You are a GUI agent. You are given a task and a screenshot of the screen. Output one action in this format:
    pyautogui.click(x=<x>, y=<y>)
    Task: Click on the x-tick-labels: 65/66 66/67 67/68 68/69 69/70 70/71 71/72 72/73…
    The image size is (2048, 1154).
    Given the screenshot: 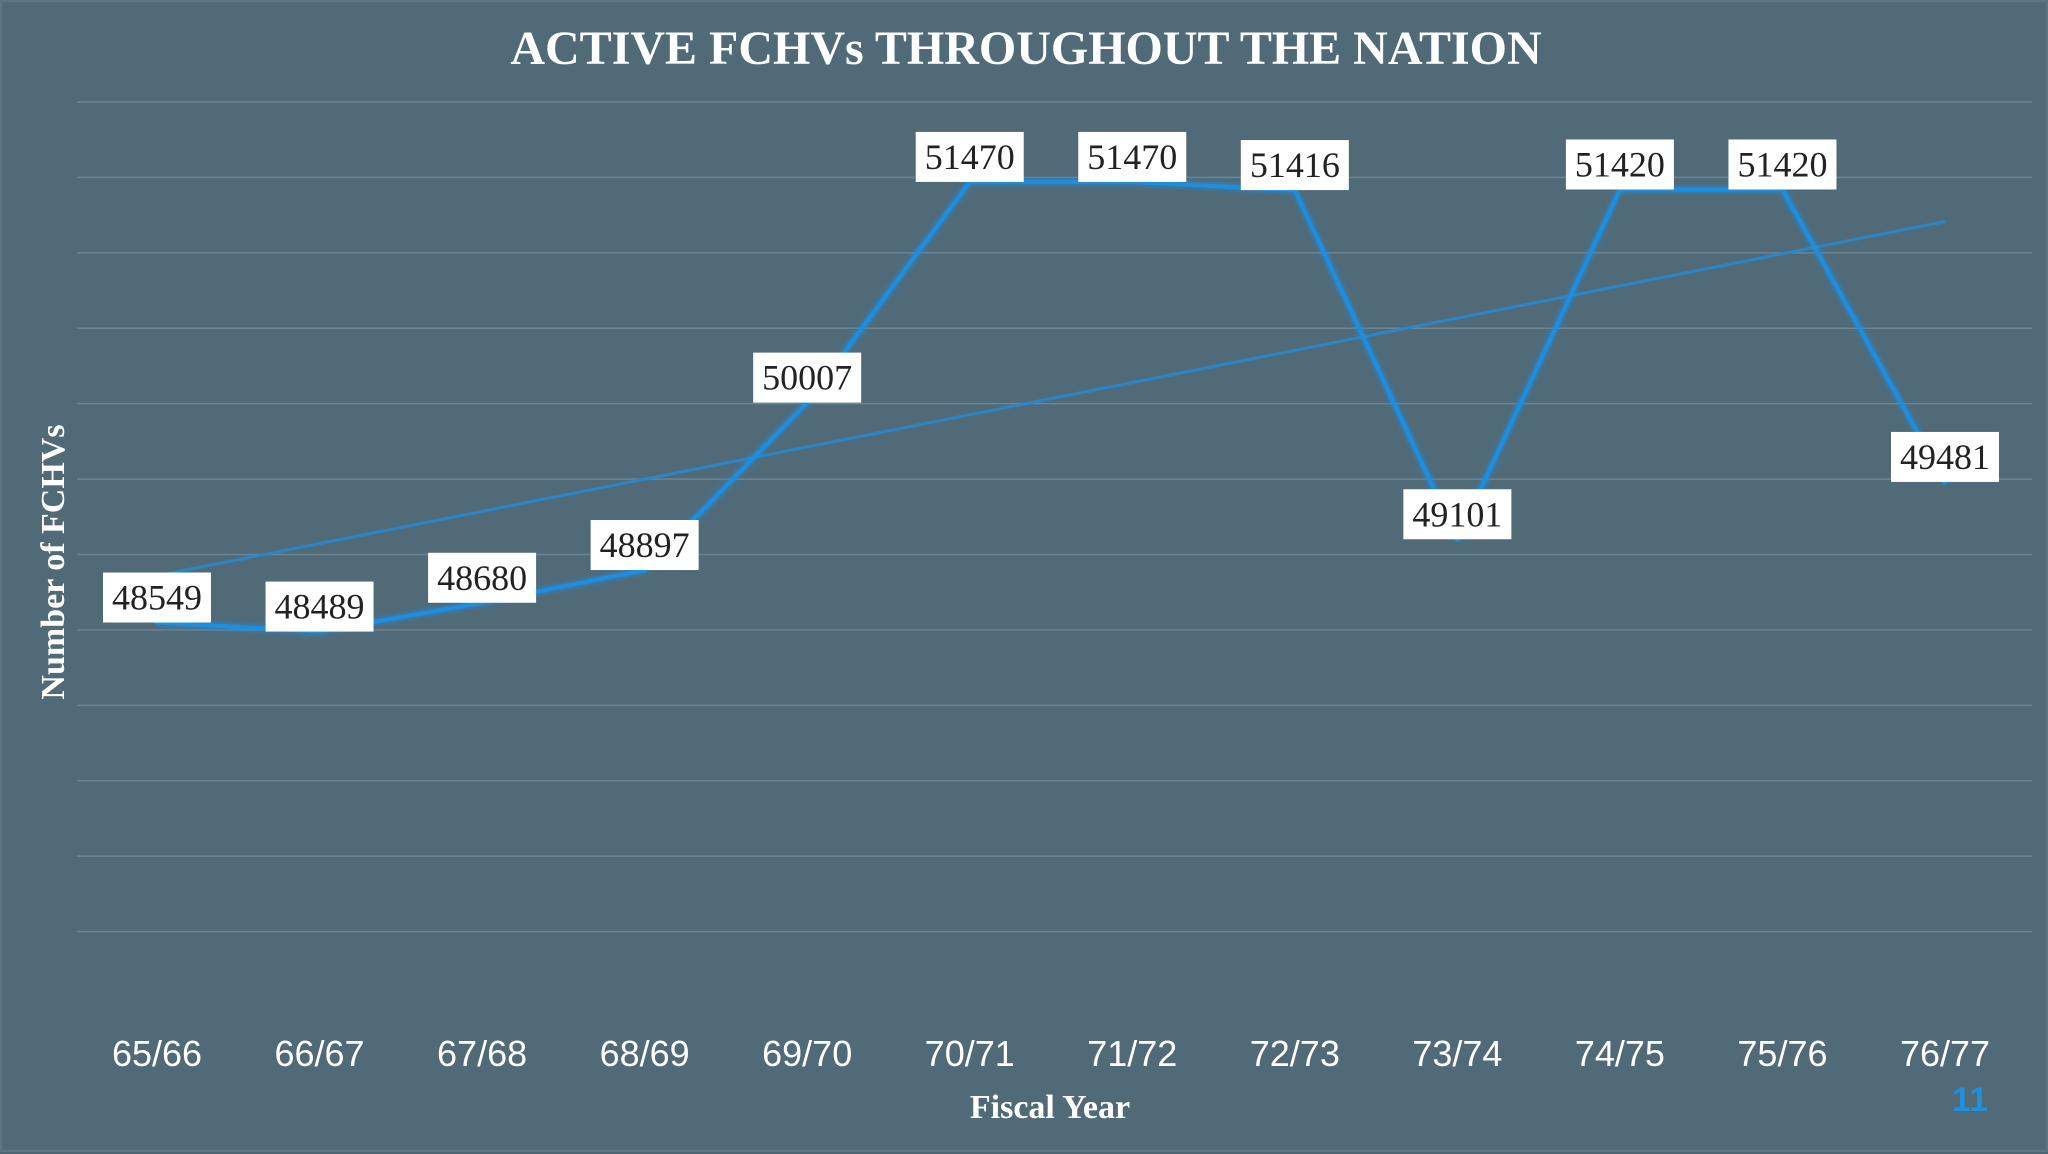 What is the action you would take?
    pyautogui.click(x=1051, y=1053)
    